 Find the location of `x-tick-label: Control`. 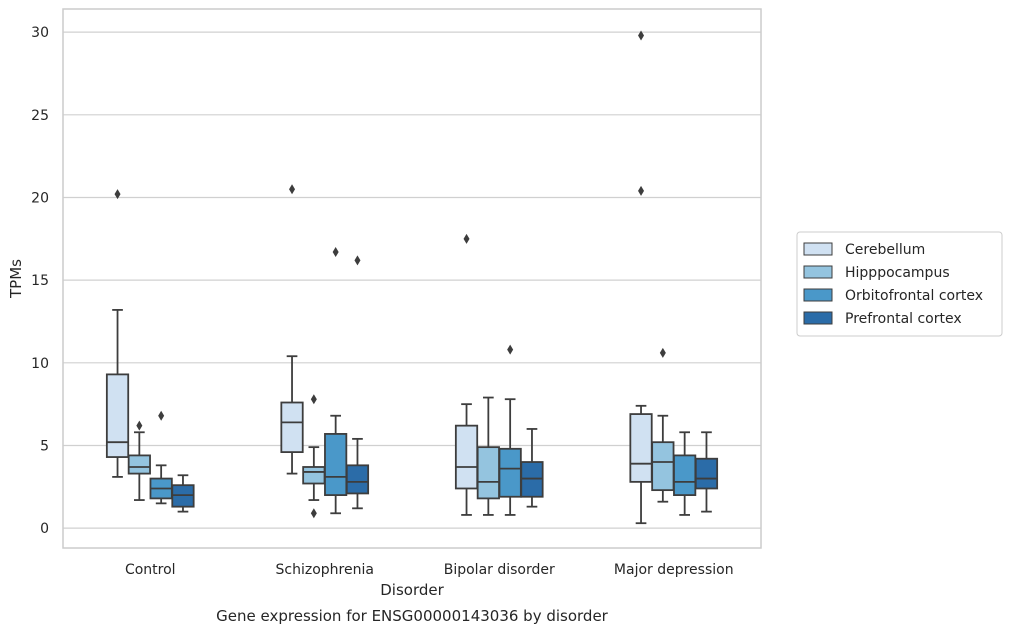

x-tick-label: Control is located at coordinates (150, 570).